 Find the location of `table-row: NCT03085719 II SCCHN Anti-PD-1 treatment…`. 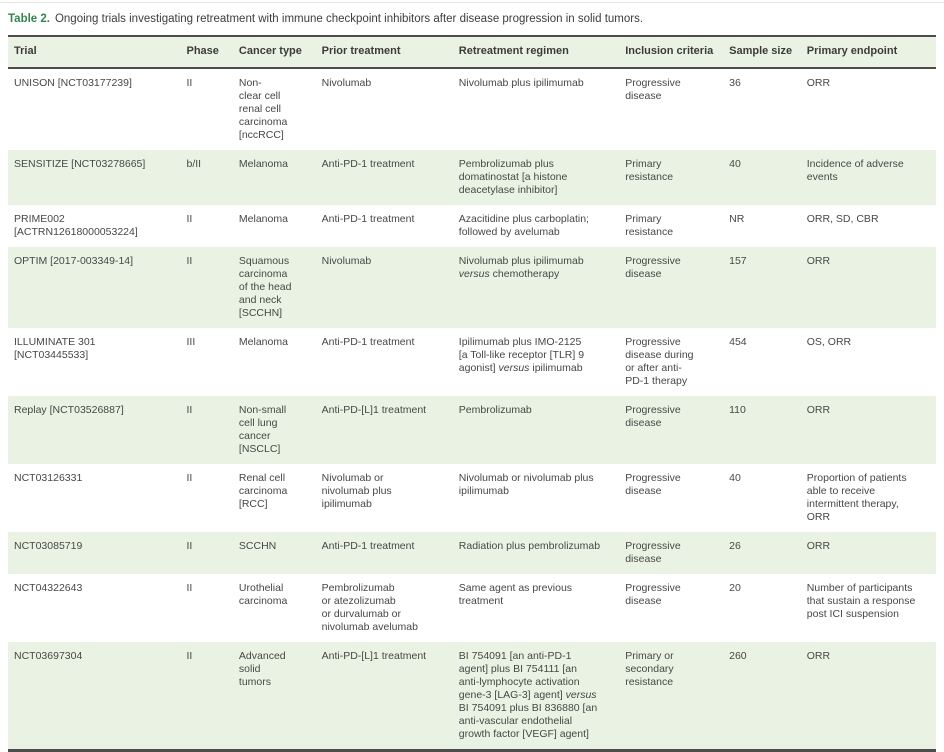

table-row: NCT03085719 II SCCHN Anti-PD-1 treatment… is located at coordinates (472, 553).